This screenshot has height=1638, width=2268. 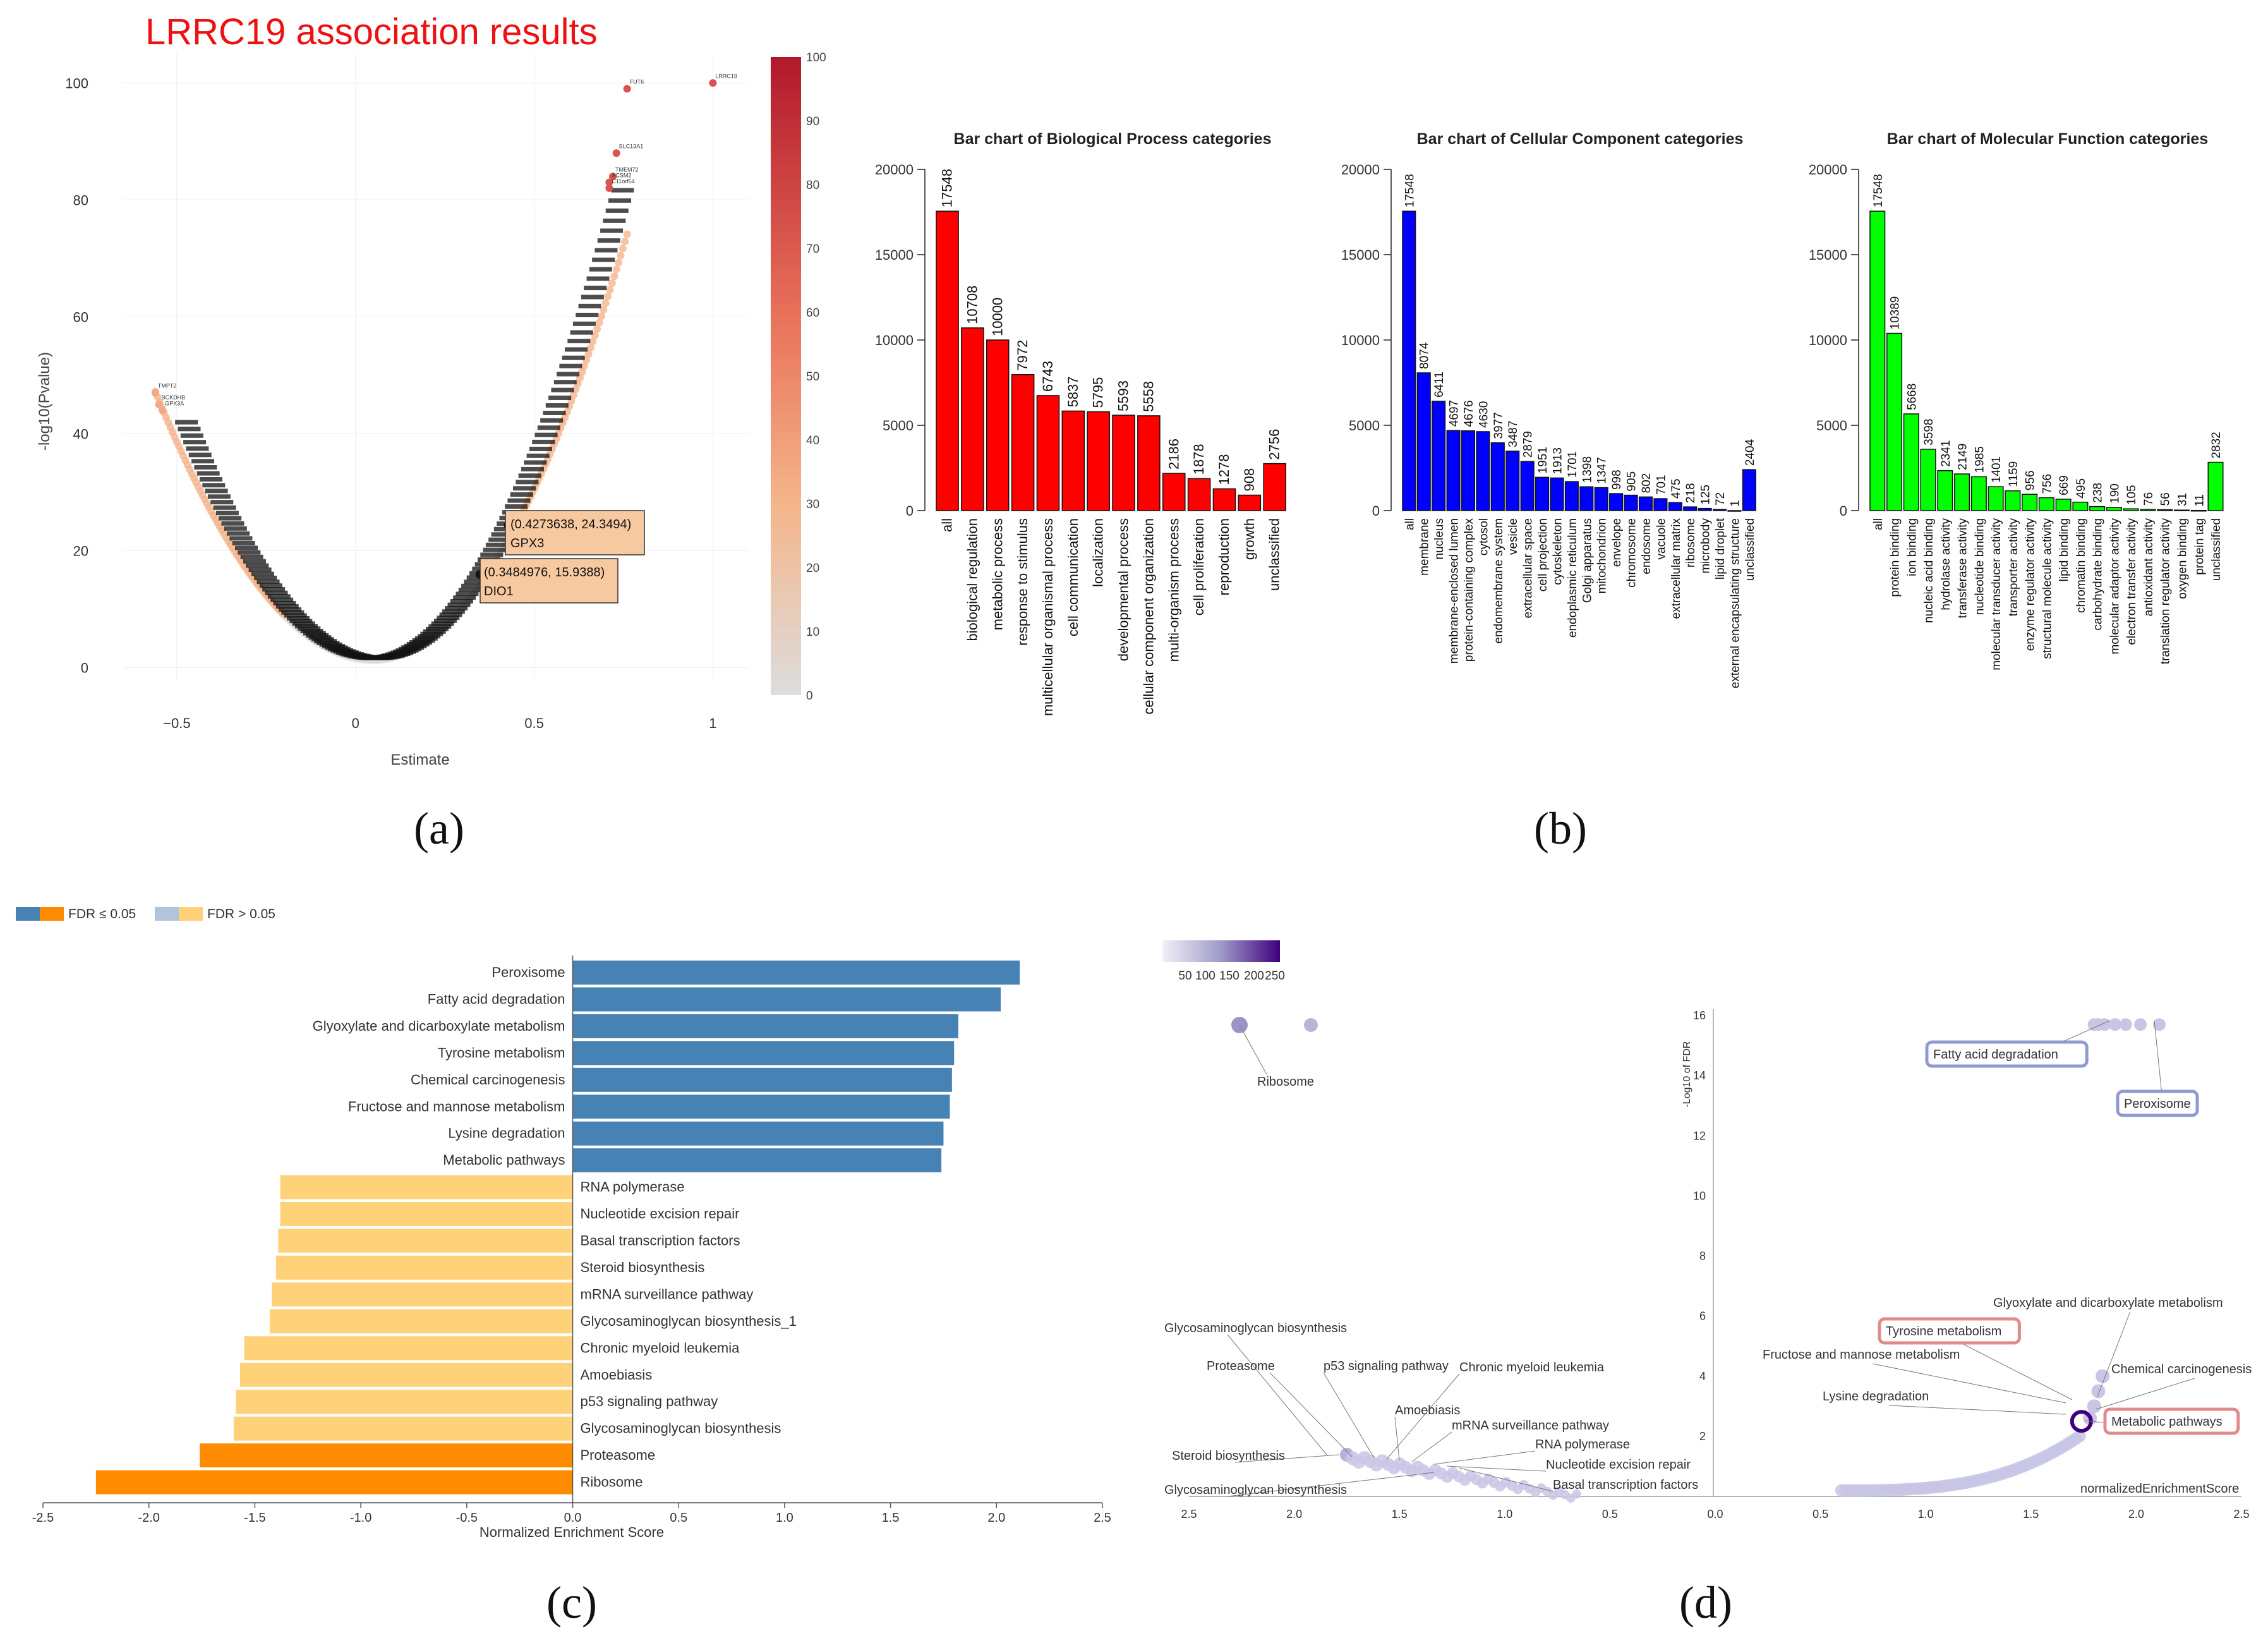 I want to click on enrichment-bar-fructose-and-mannose-metabolism, so click(x=761, y=1107).